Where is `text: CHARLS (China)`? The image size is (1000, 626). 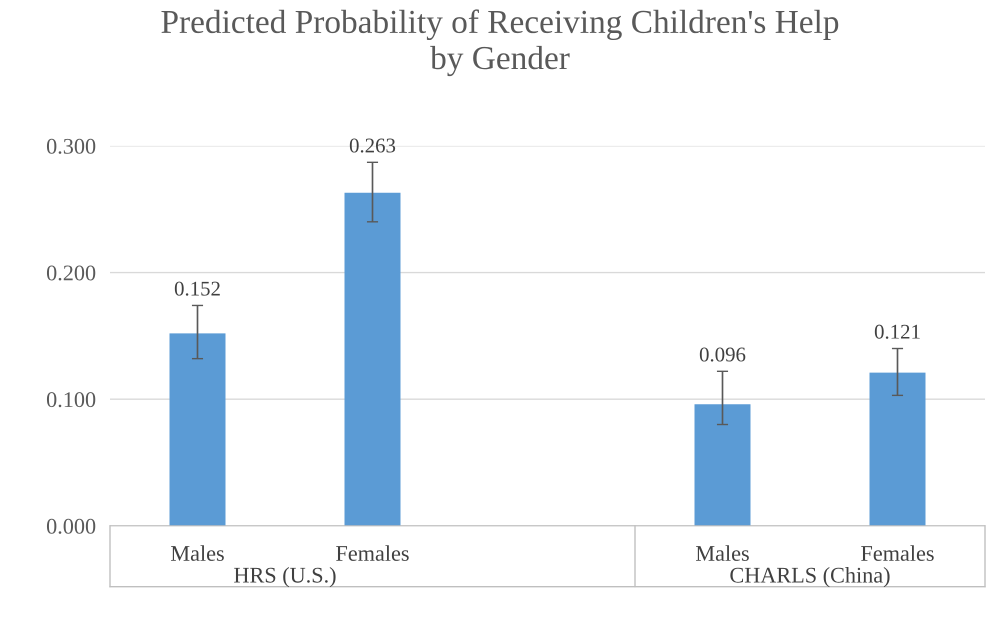
text: CHARLS (China) is located at coordinates (810, 577).